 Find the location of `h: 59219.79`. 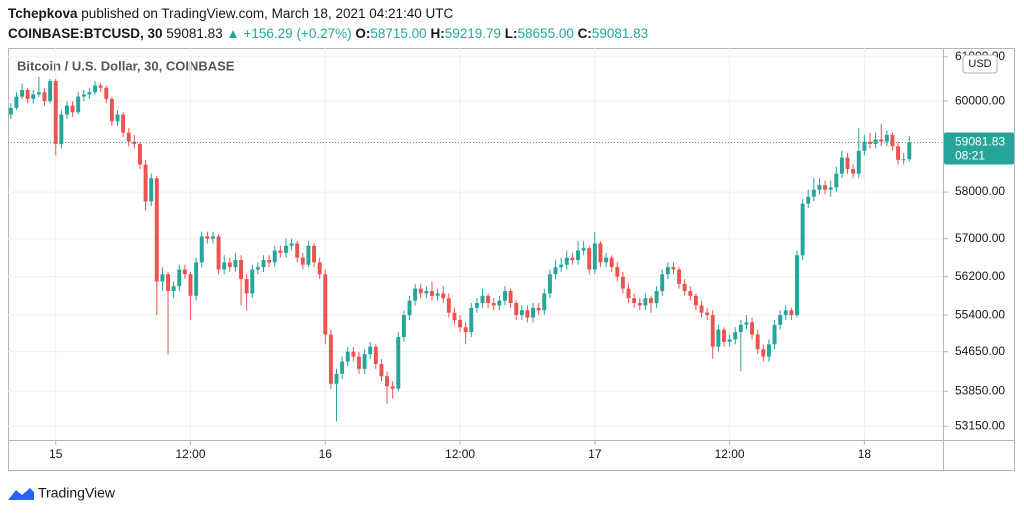

h: 59219.79 is located at coordinates (473, 33).